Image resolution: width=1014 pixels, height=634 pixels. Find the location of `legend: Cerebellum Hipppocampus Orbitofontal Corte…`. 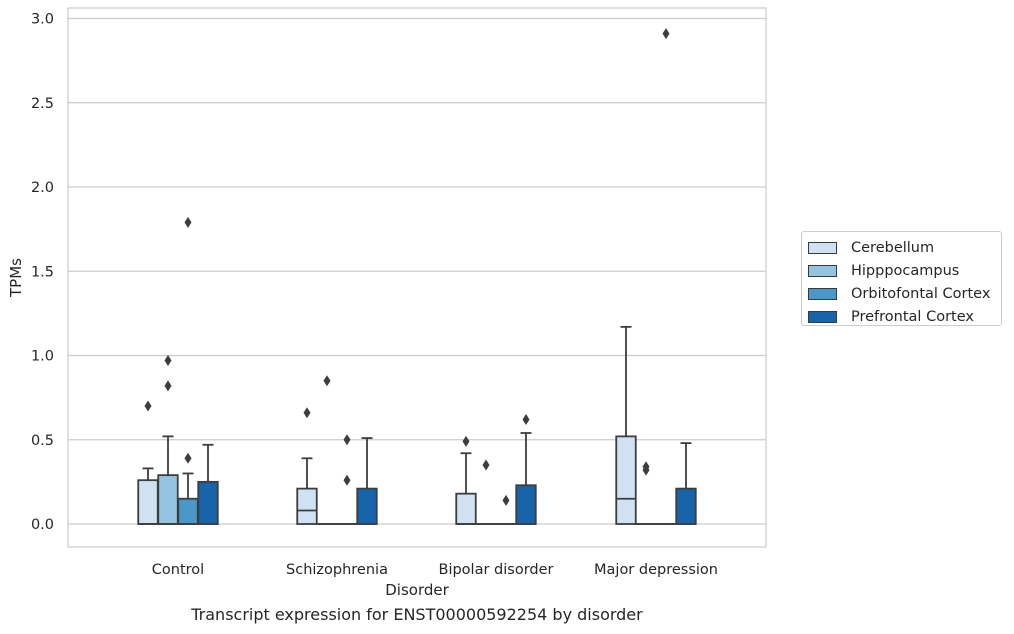

legend: Cerebellum Hipppocampus Orbitofontal Corte… is located at coordinates (901, 278).